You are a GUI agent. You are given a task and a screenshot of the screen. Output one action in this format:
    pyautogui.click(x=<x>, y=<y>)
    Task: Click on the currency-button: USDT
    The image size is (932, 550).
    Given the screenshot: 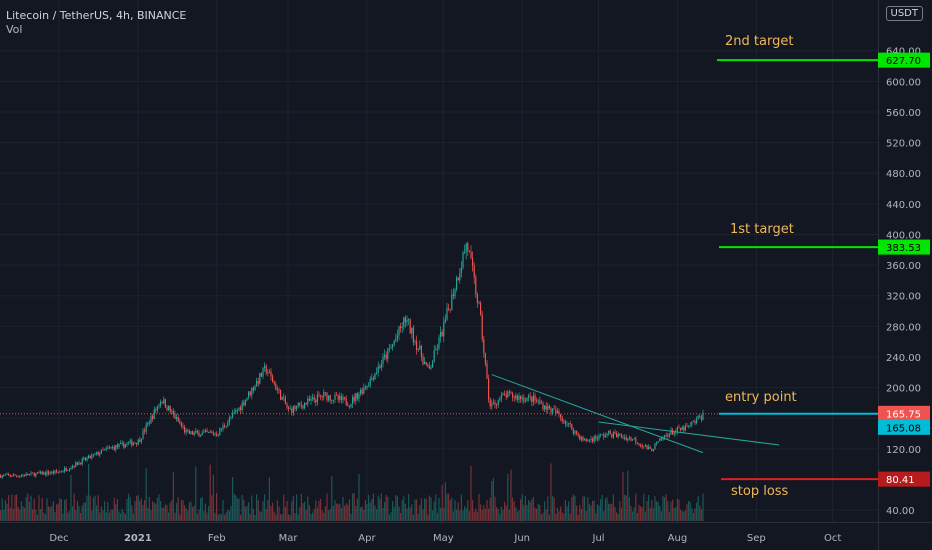 What is the action you would take?
    pyautogui.click(x=904, y=13)
    